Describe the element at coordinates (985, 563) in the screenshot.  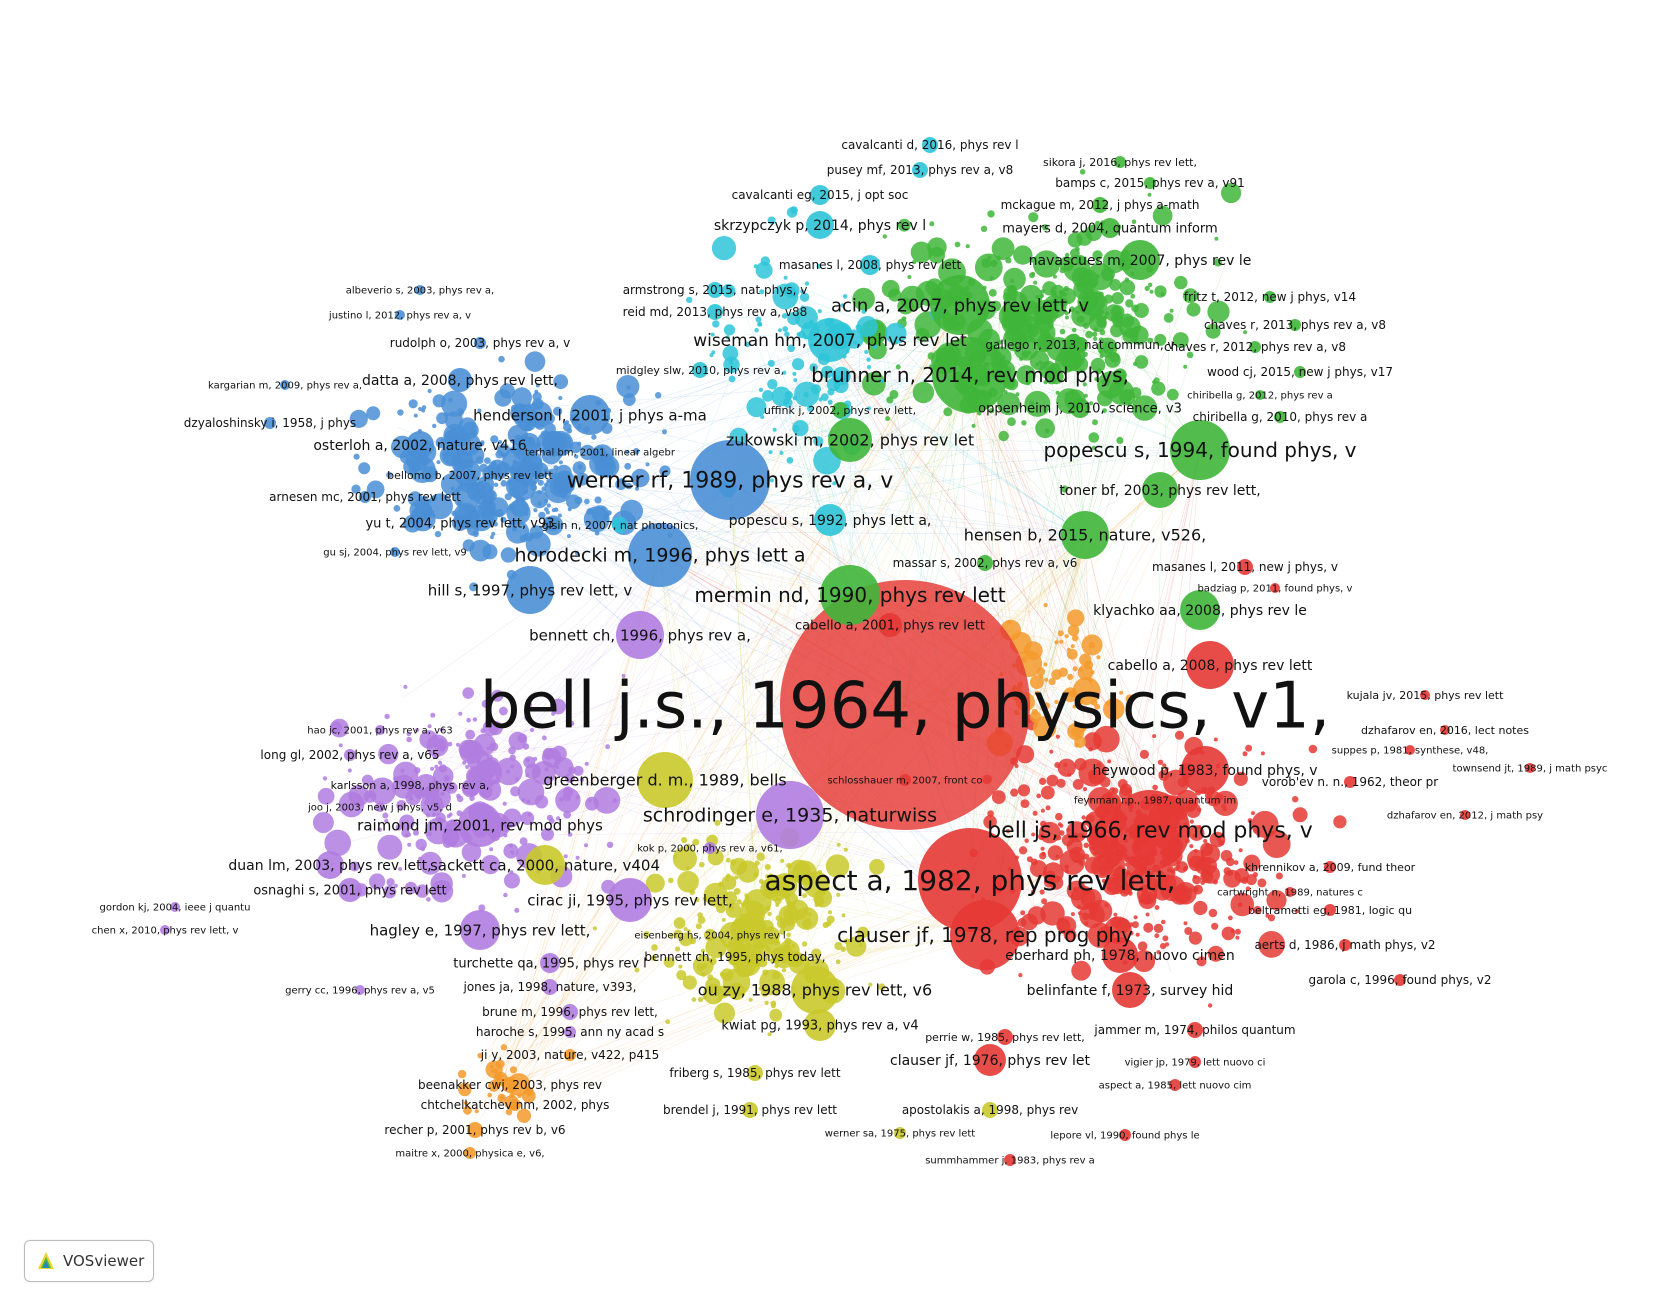
I see `node-label: massar s, 2002, phys rev a, v6` at that location.